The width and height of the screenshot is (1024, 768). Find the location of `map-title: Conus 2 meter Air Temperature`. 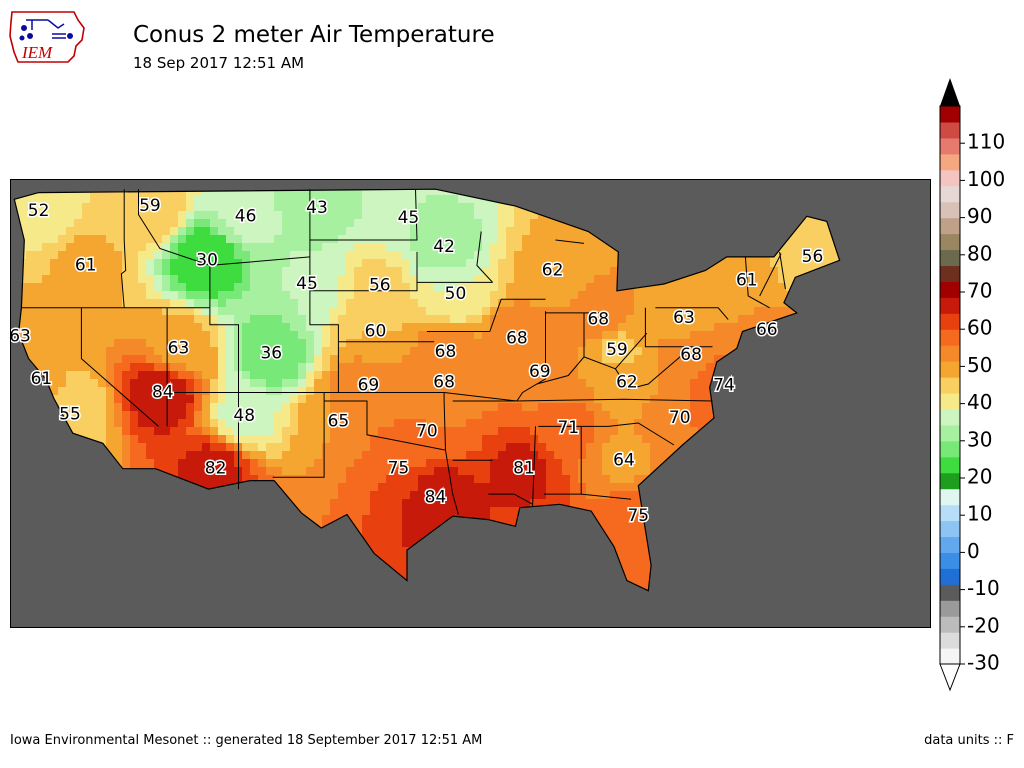

map-title: Conus 2 meter Air Temperature is located at coordinates (314, 35).